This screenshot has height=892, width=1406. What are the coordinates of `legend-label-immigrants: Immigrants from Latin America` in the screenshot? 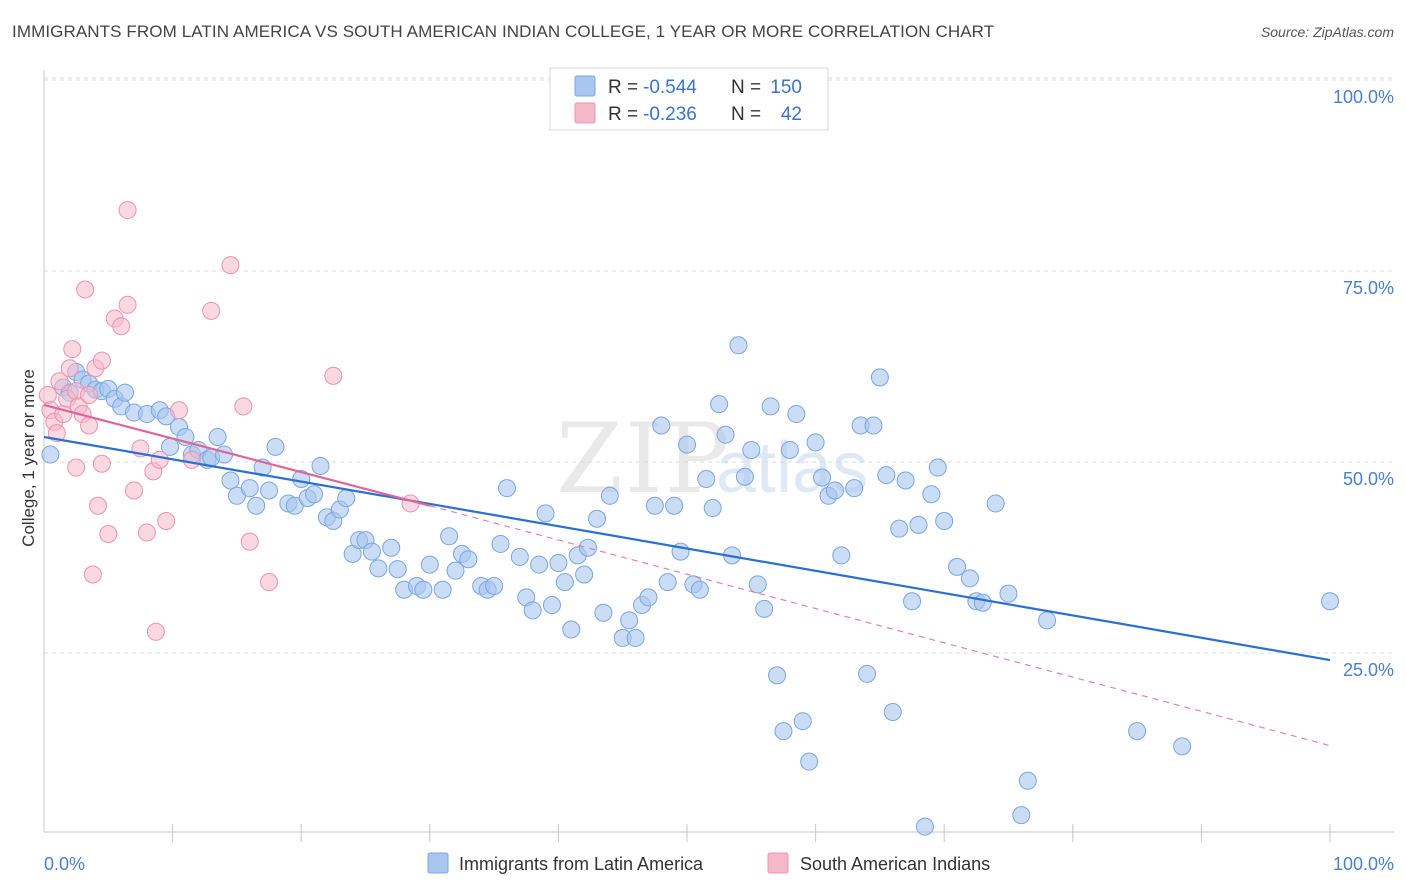 It's located at (581, 864).